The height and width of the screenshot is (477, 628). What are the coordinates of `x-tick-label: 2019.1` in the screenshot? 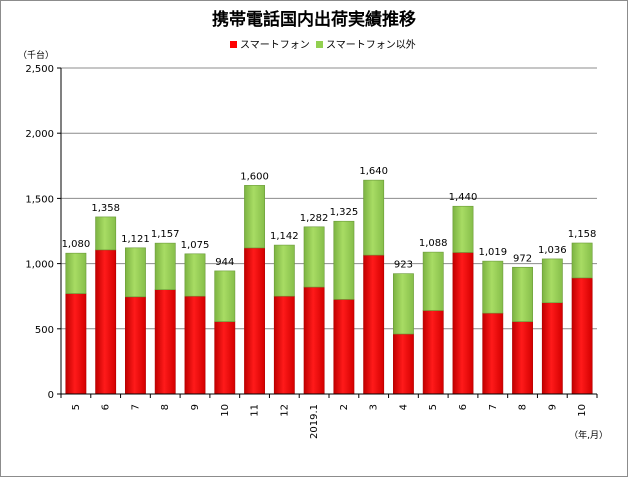 It's located at (314, 421).